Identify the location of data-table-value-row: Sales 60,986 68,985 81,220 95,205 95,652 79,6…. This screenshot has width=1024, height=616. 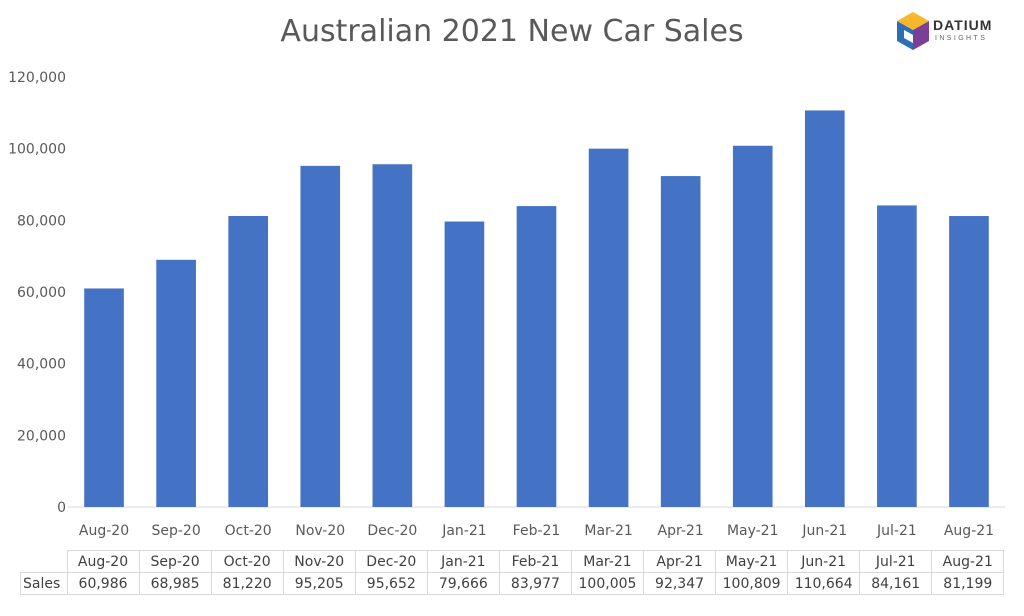
(512, 583).